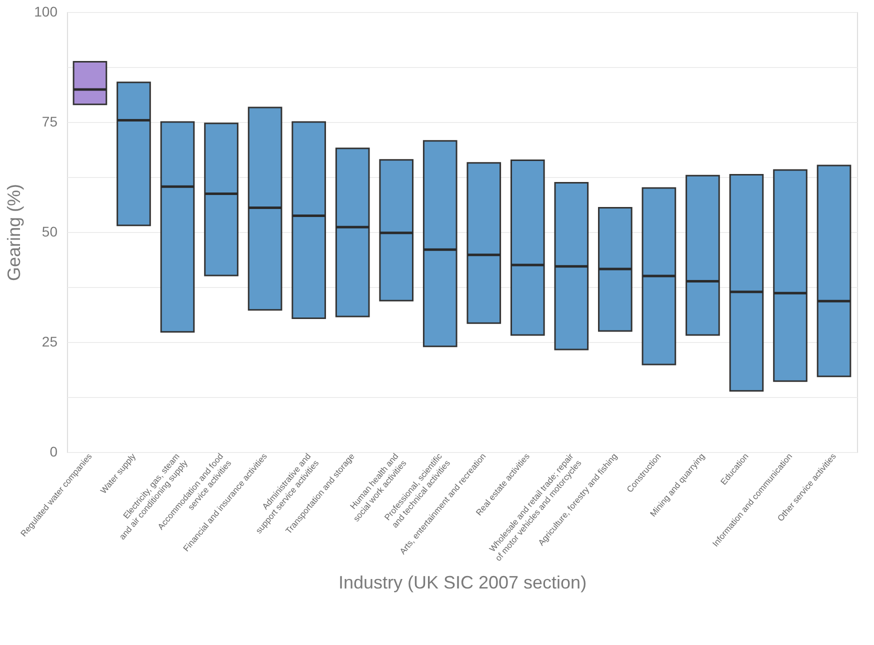 This screenshot has height=645, width=874. Describe the element at coordinates (50, 342) in the screenshot. I see `y-tick-label: 25` at that location.